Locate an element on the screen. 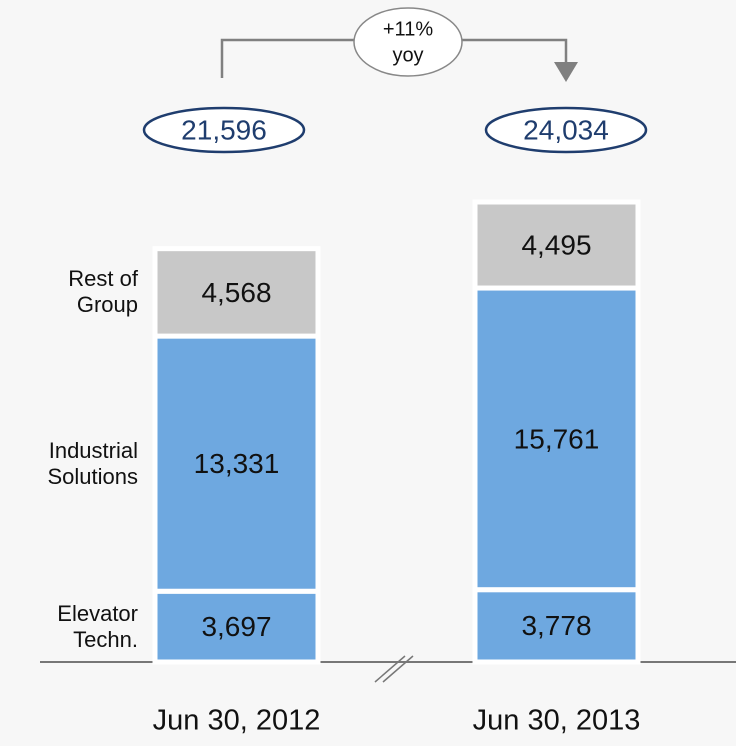 The height and width of the screenshot is (746, 736). change-label: +11% is located at coordinates (408, 29).